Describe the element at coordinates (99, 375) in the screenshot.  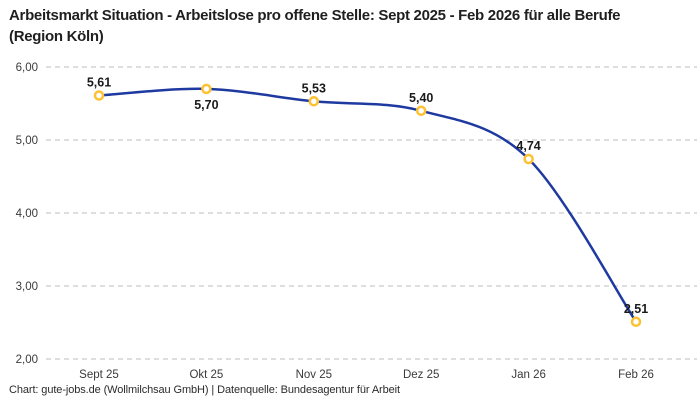
I see `x-axis-tick-label: Sept 25` at that location.